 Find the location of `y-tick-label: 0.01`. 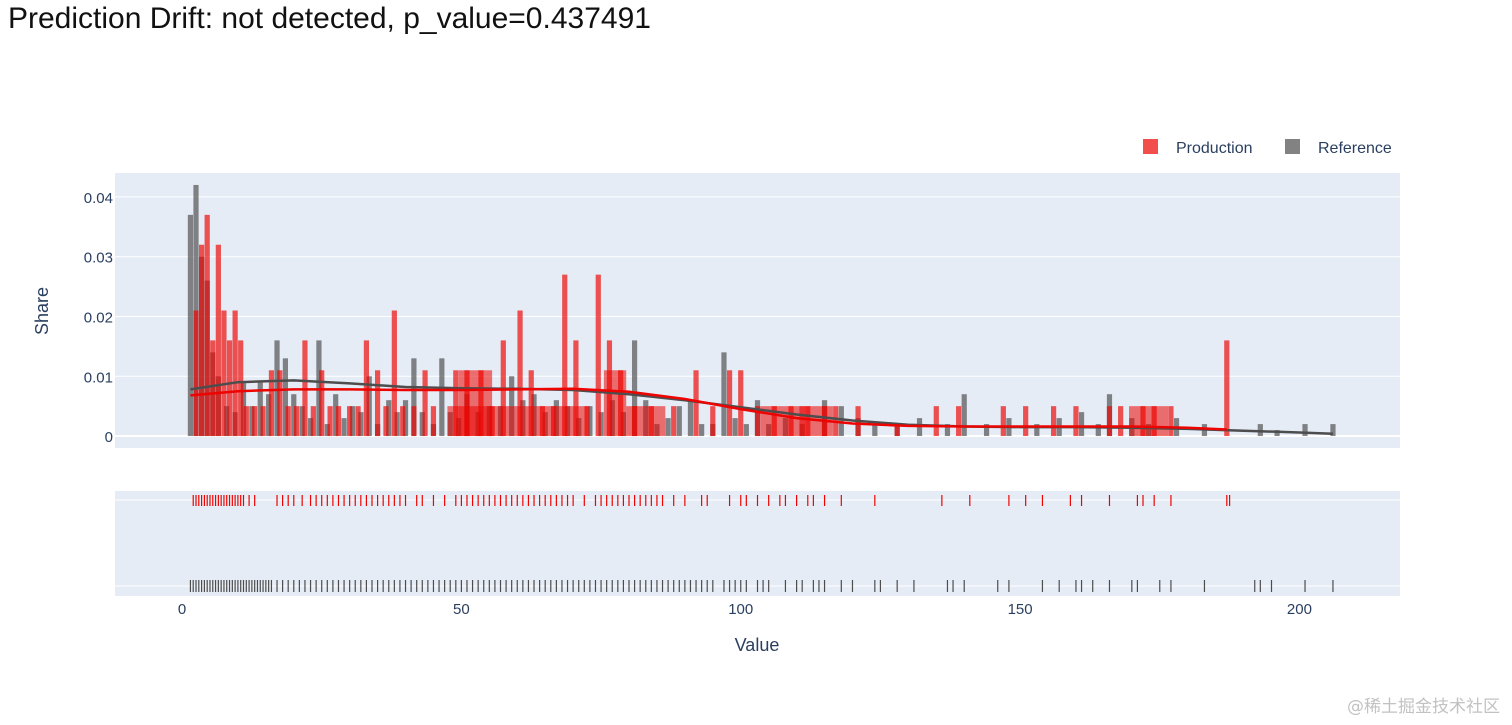

y-tick-label: 0.01 is located at coordinates (98, 377).